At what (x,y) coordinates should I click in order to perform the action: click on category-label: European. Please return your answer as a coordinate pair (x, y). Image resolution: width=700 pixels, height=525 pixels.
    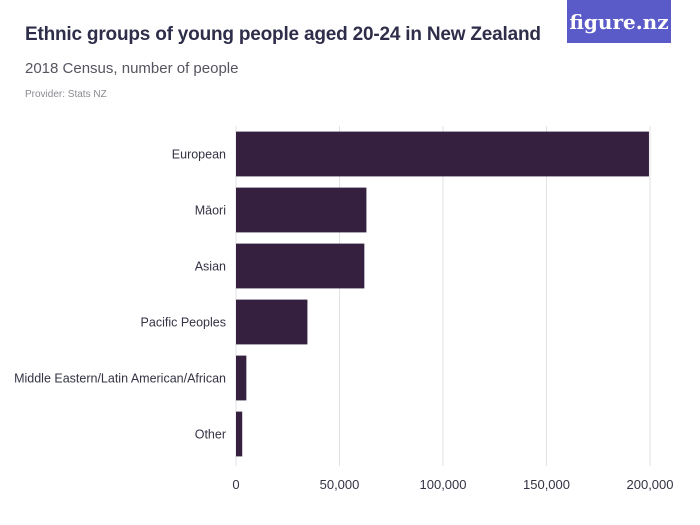
    Looking at the image, I should click on (199, 155).